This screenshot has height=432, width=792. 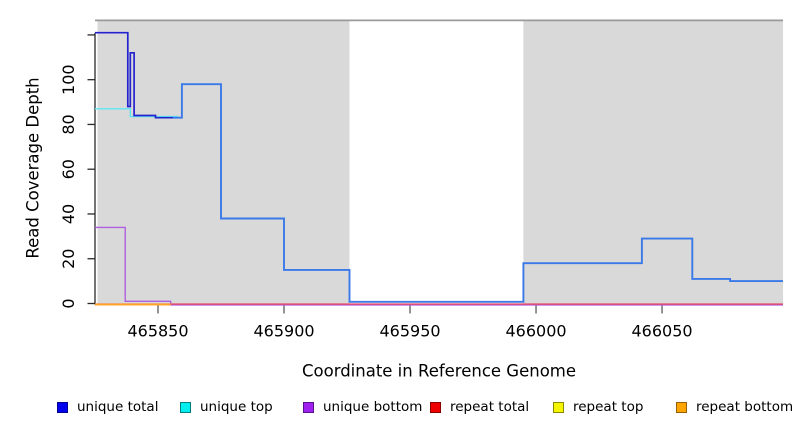 What do you see at coordinates (535, 331) in the screenshot?
I see `x-tick-label: 466000` at bounding box center [535, 331].